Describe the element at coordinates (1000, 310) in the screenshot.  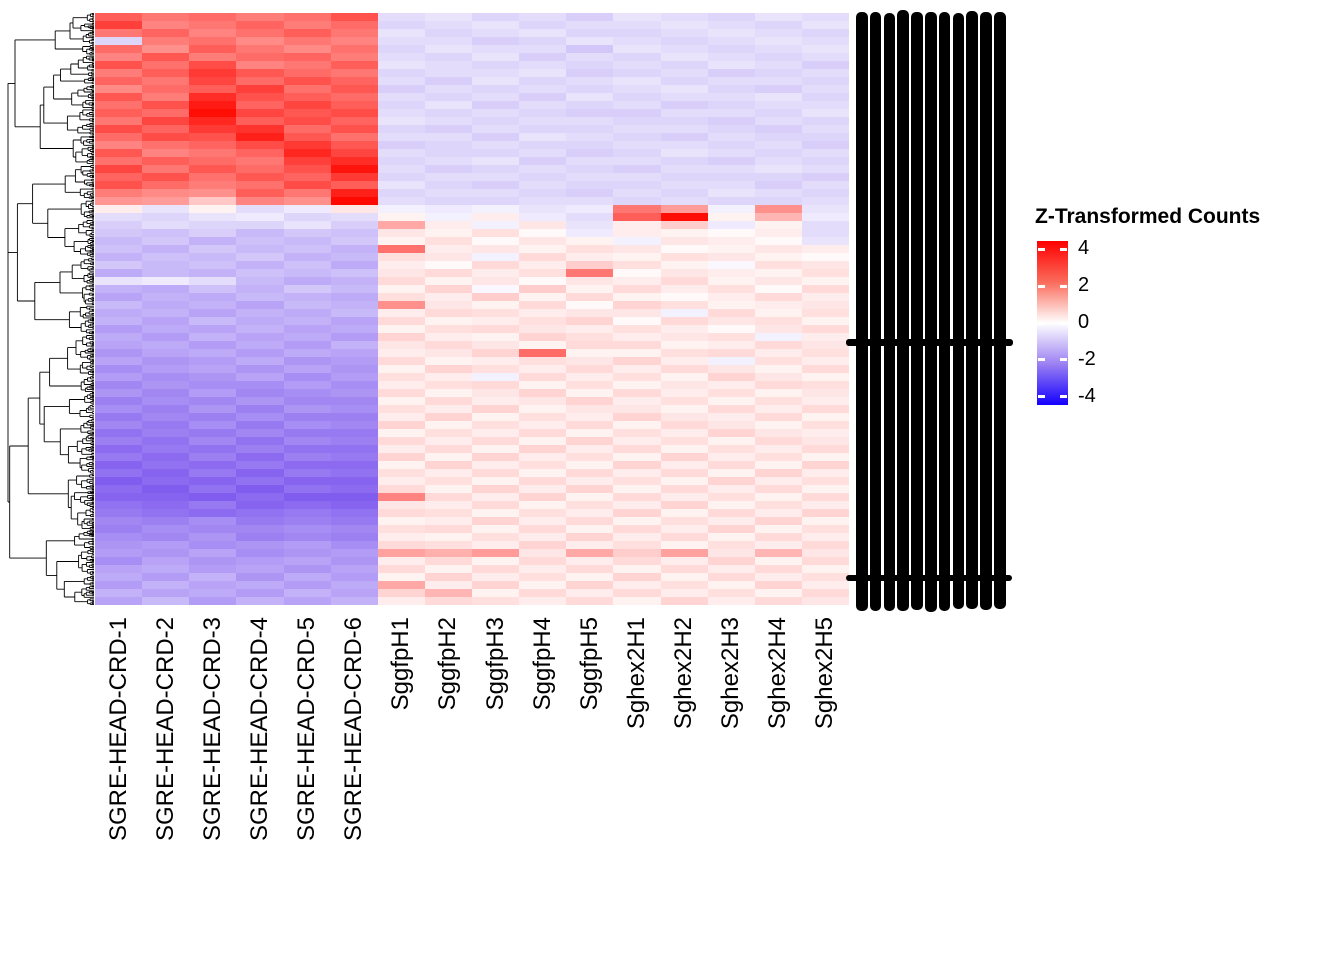
I see `row-label-bar` at that location.